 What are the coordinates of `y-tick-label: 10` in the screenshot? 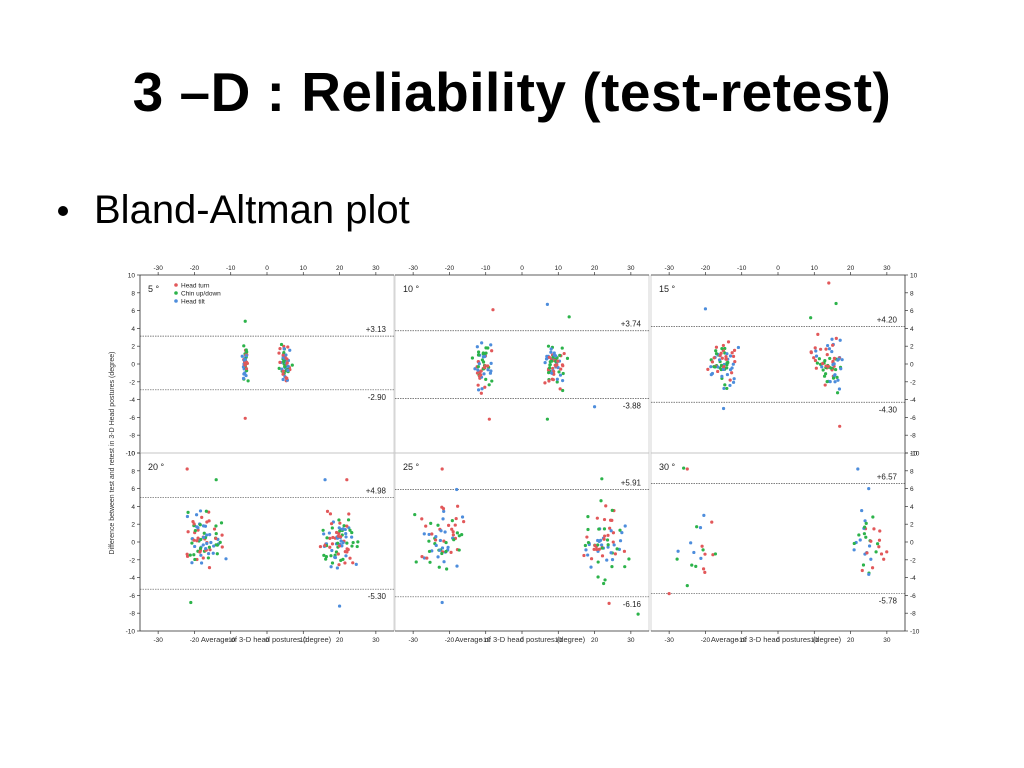 It's located at (132, 276).